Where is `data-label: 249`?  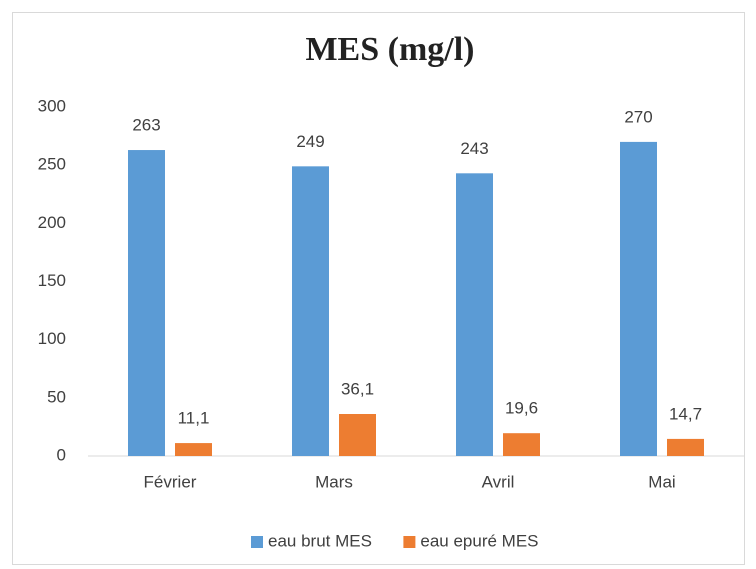
data-label: 249 is located at coordinates (310, 141).